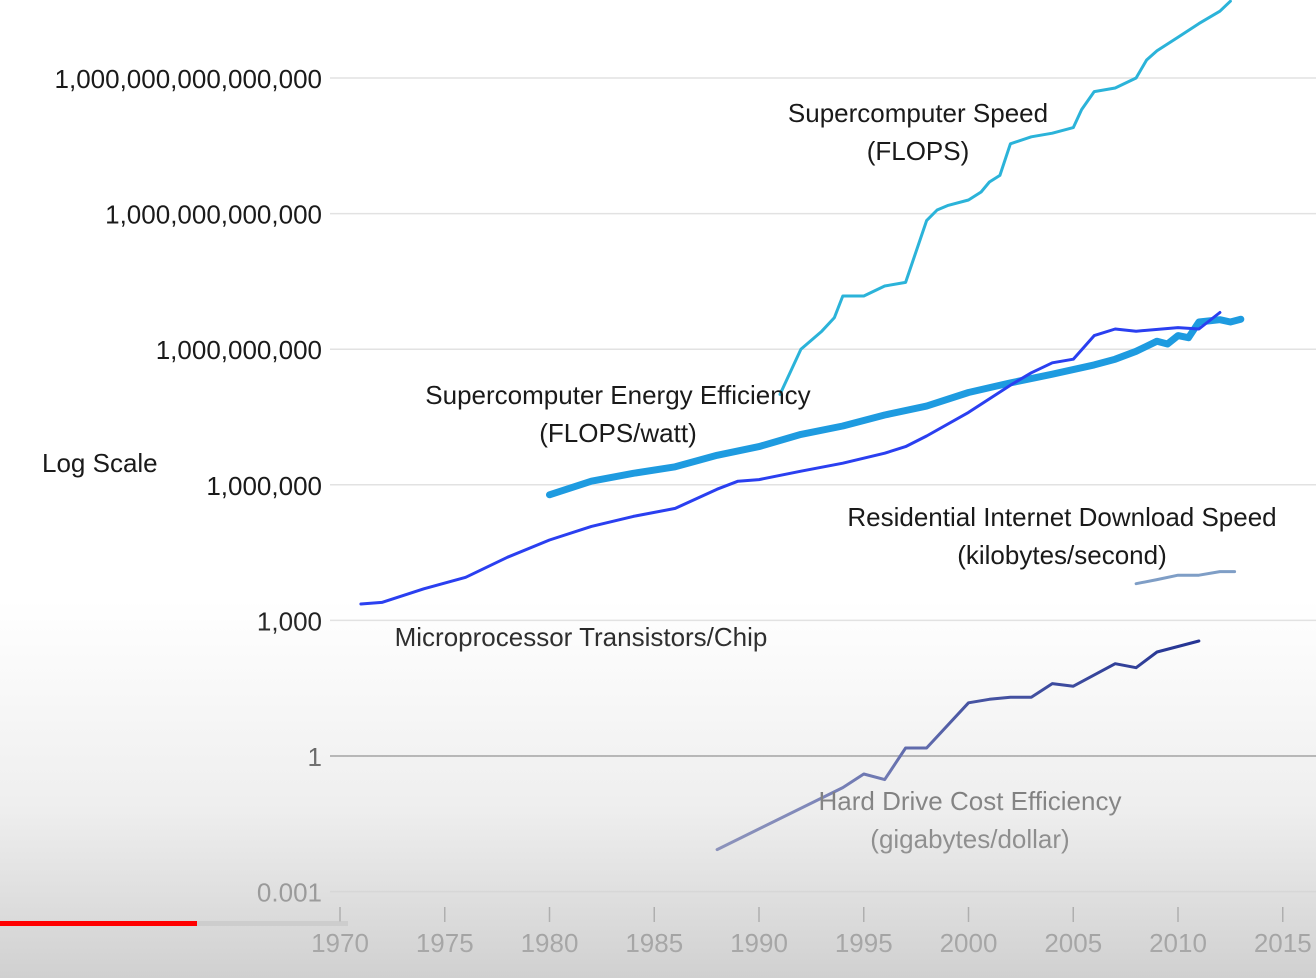 This screenshot has width=1316, height=978. Describe the element at coordinates (289, 893) in the screenshot. I see `y-tick-label: 0.001` at that location.